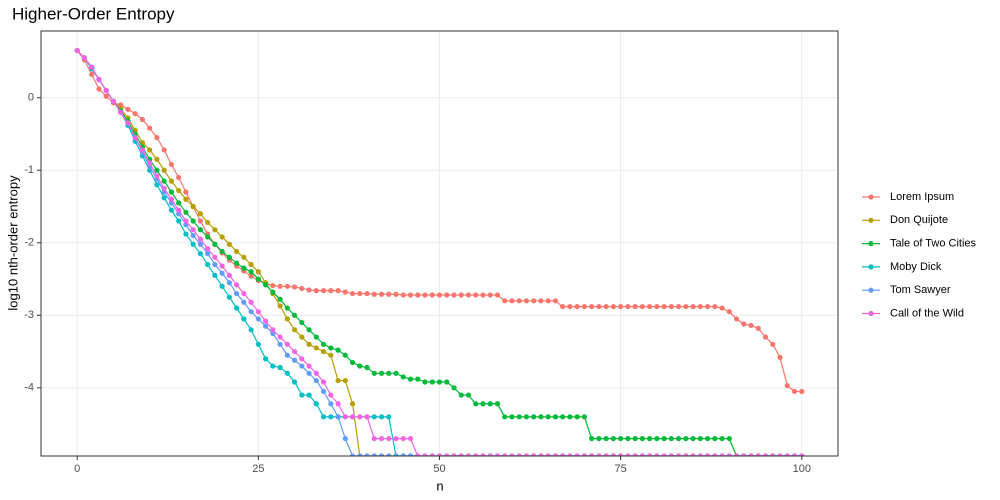 The image size is (1000, 500). I want to click on legend-label: Call of the Wild, so click(927, 313).